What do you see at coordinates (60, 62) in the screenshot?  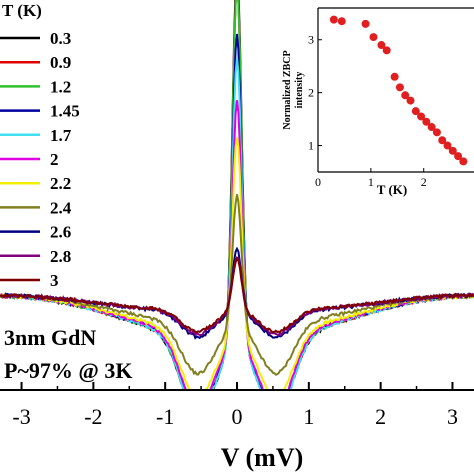 I see `legend-label-0.9: 0.9` at bounding box center [60, 62].